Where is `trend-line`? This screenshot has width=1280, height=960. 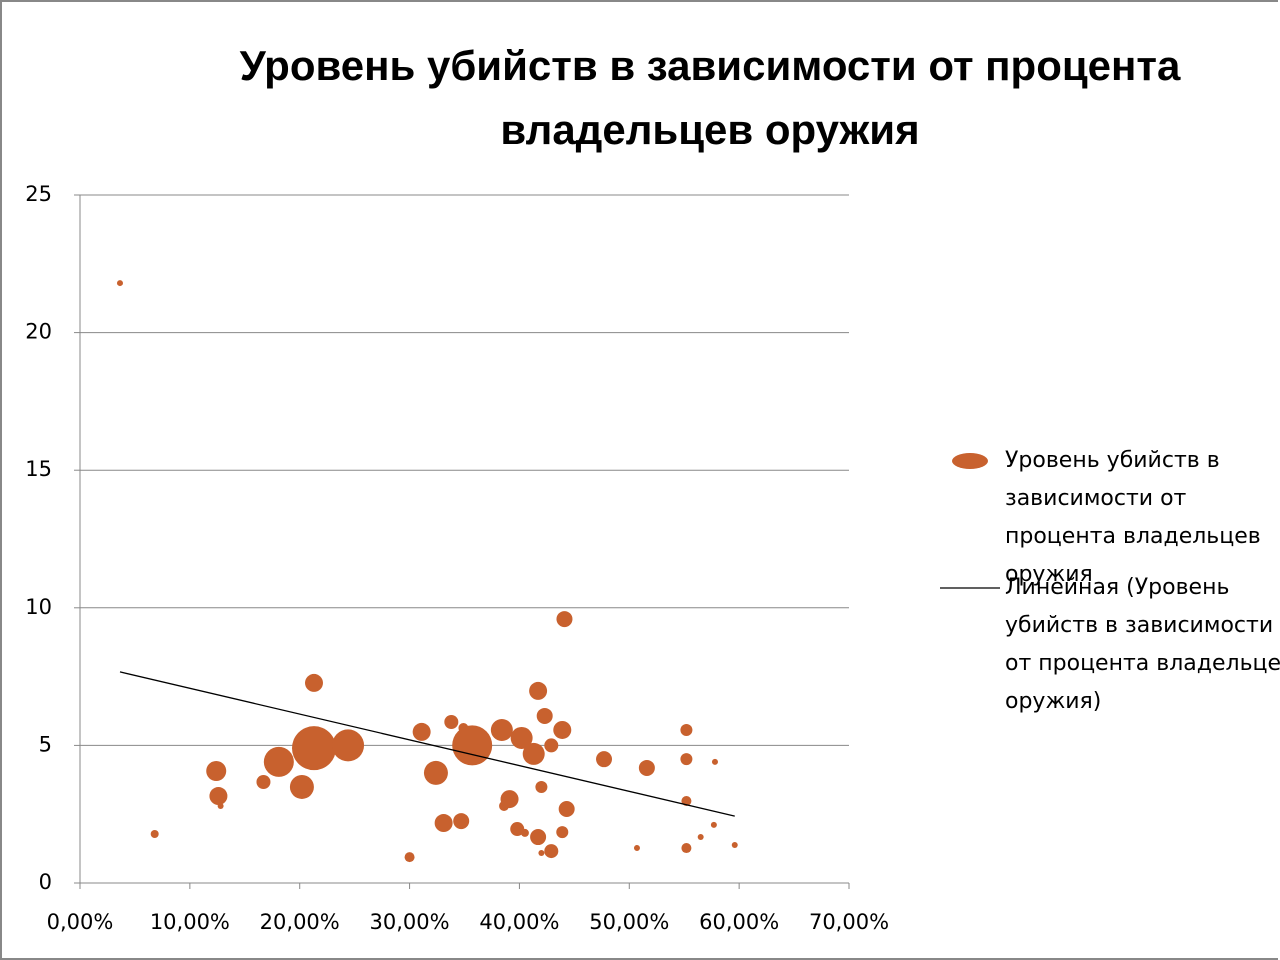
trend-line is located at coordinates (427, 744).